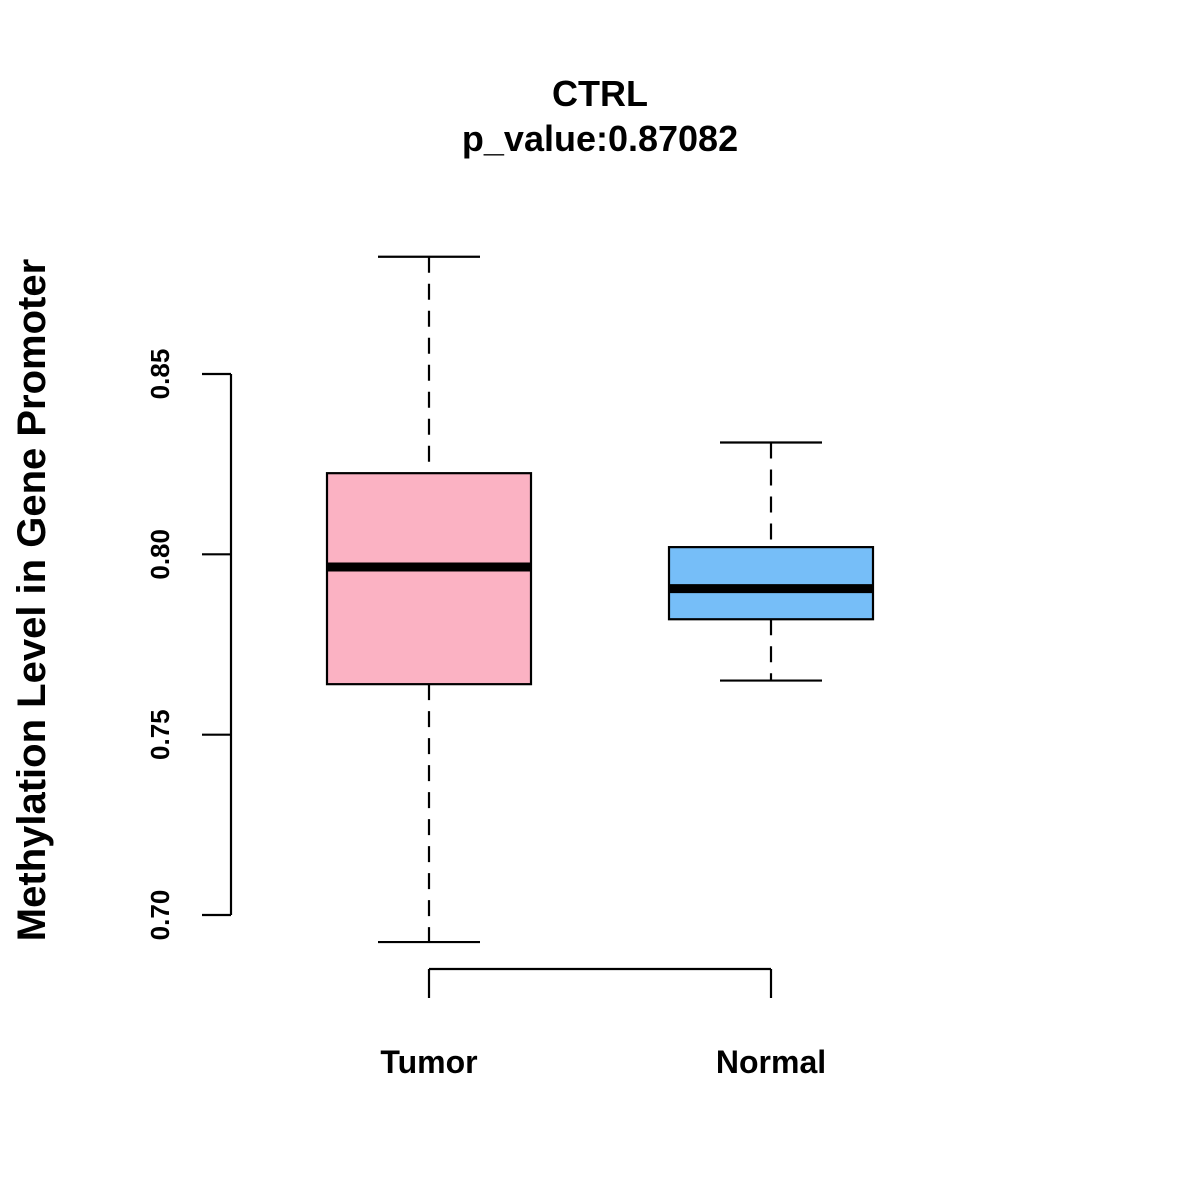 The height and width of the screenshot is (1200, 1200). I want to click on y-tick-label-1: 0.75, so click(160, 734).